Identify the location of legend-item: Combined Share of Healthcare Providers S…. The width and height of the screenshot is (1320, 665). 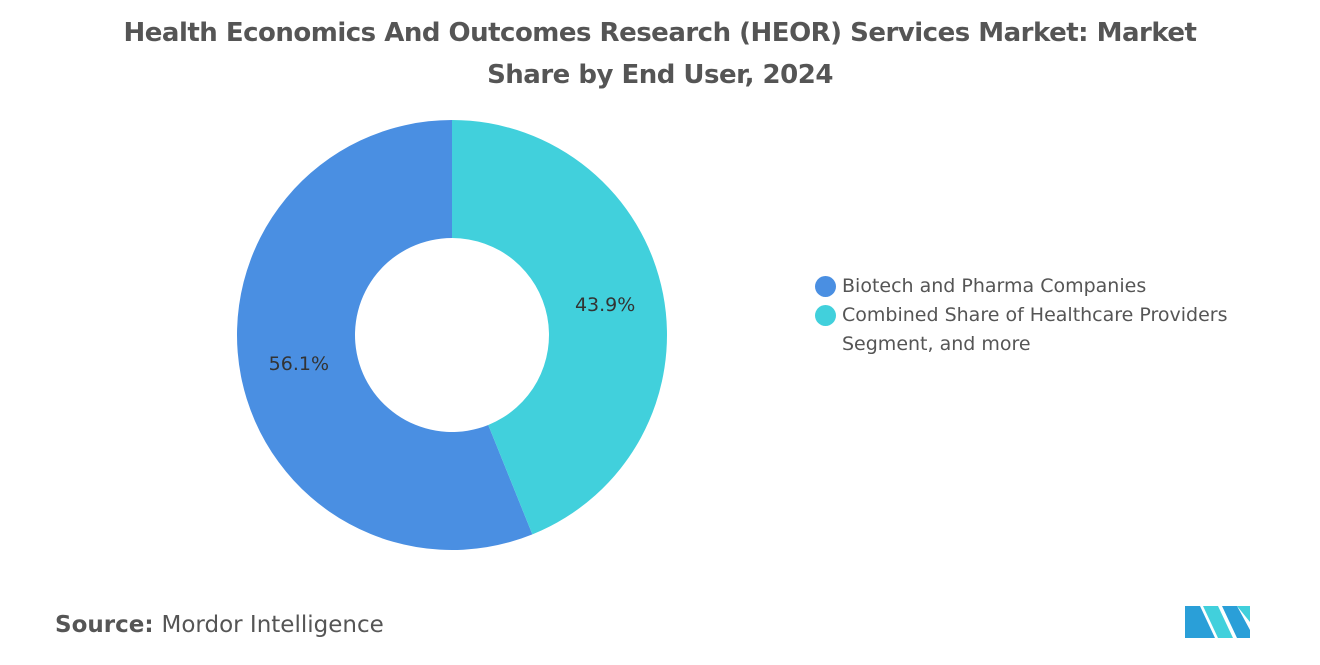
(1050, 330).